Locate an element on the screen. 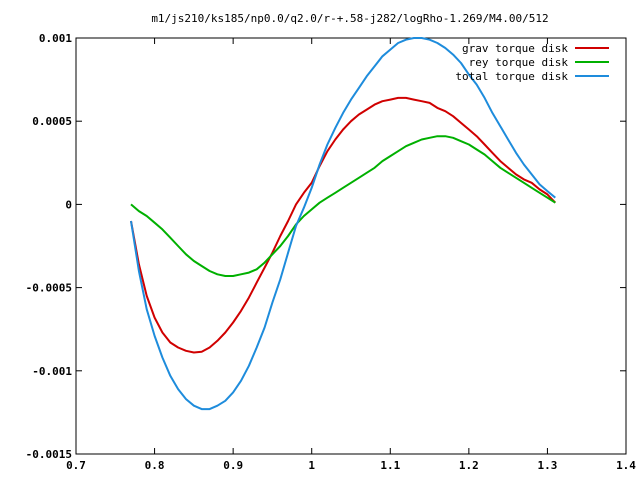 This screenshot has width=640, height=480. x-tick-label: 0.9 is located at coordinates (233, 465).